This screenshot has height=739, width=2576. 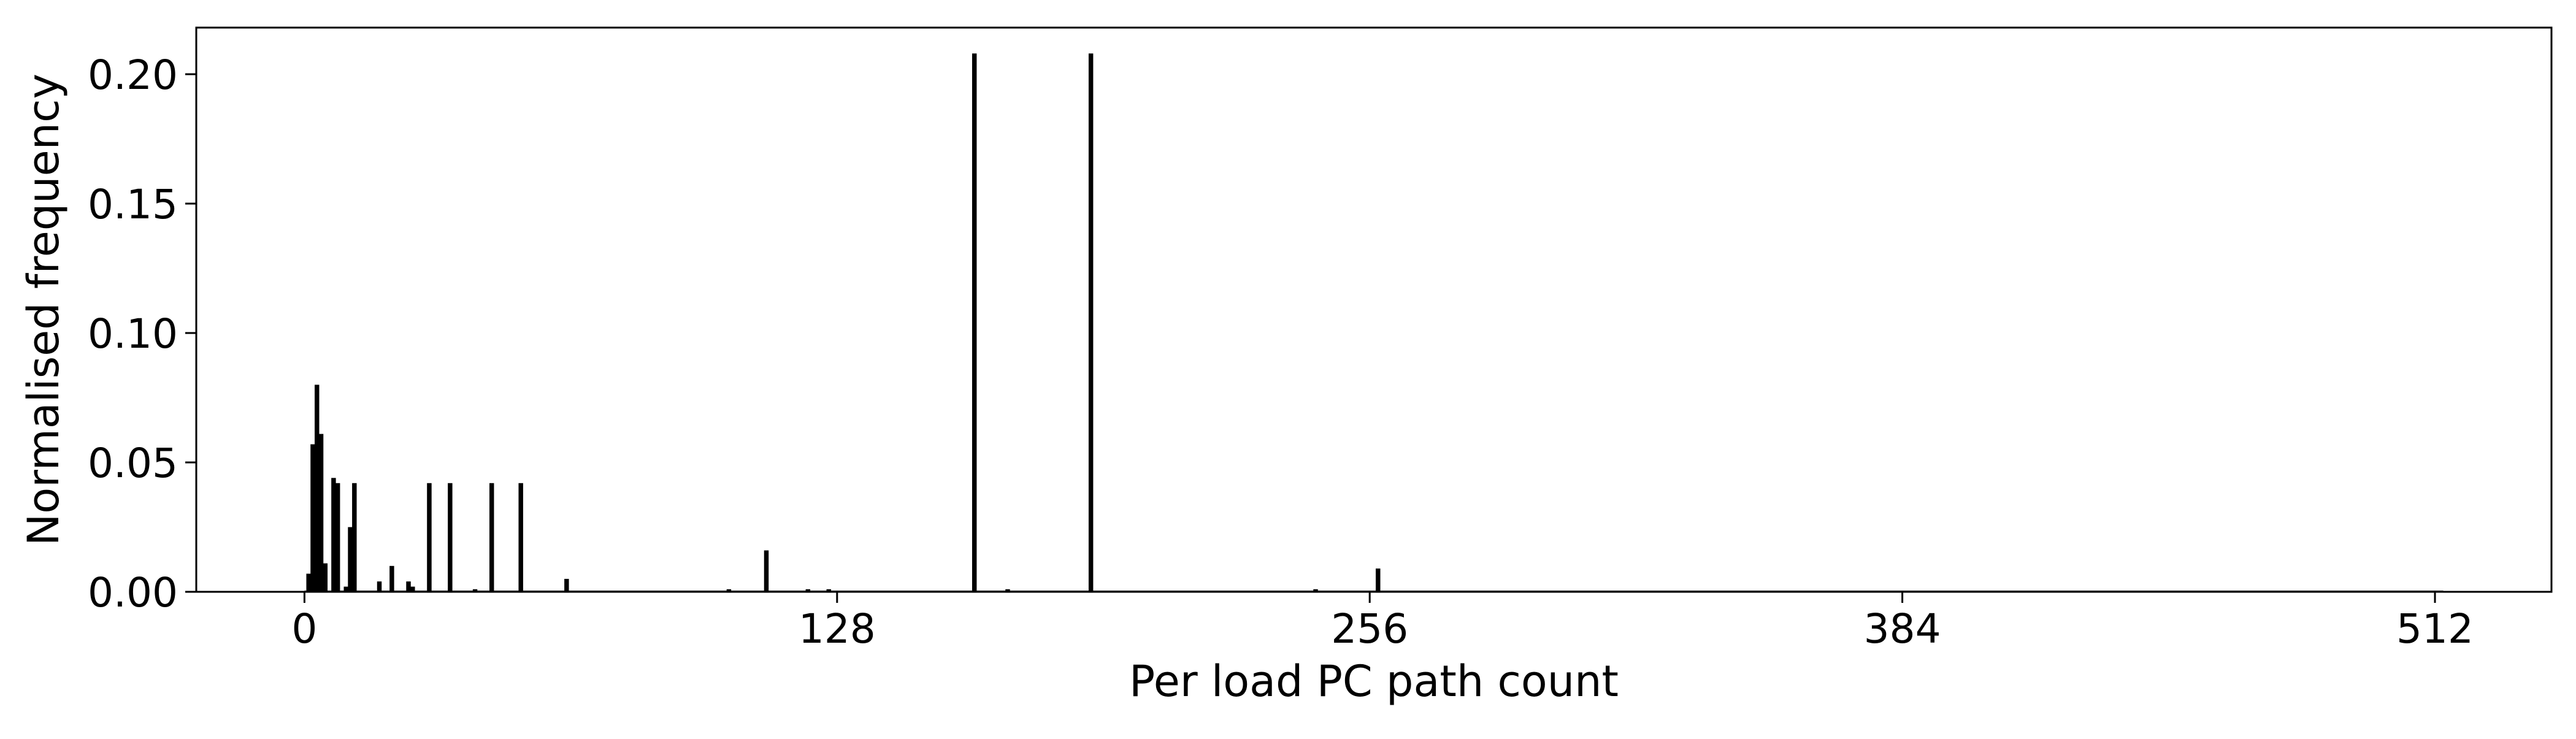 I want to click on y-tick-label: 0.20, so click(x=133, y=75).